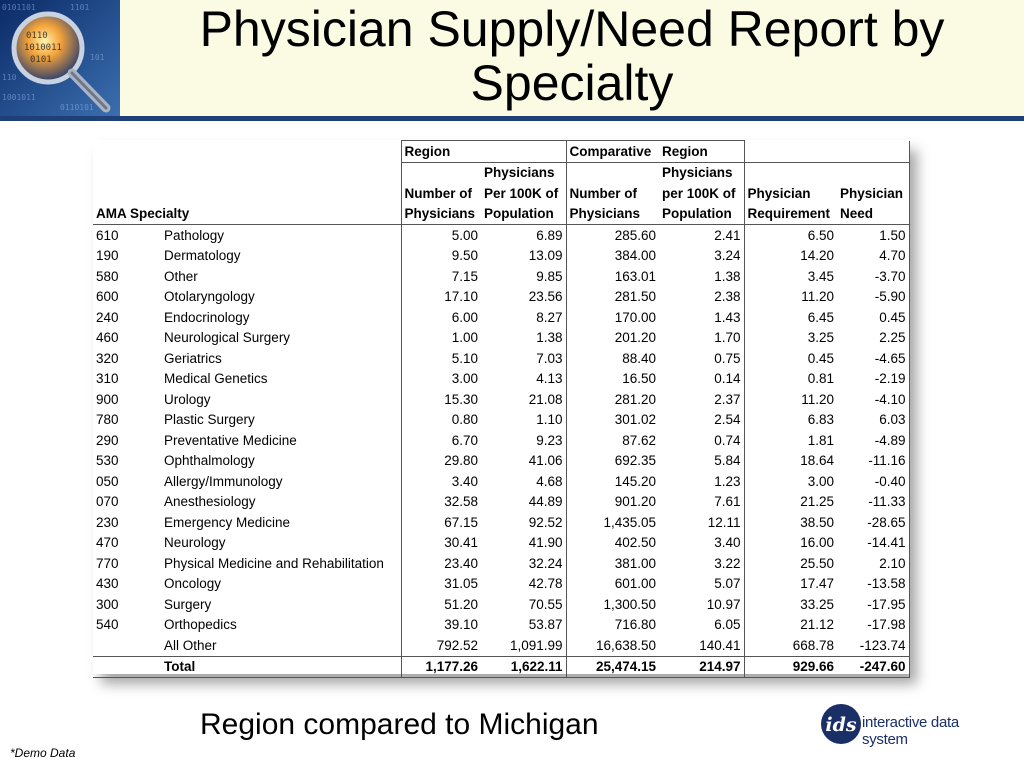 The width and height of the screenshot is (1024, 768). I want to click on cell-cmp-per100k: 7.61, so click(702, 501).